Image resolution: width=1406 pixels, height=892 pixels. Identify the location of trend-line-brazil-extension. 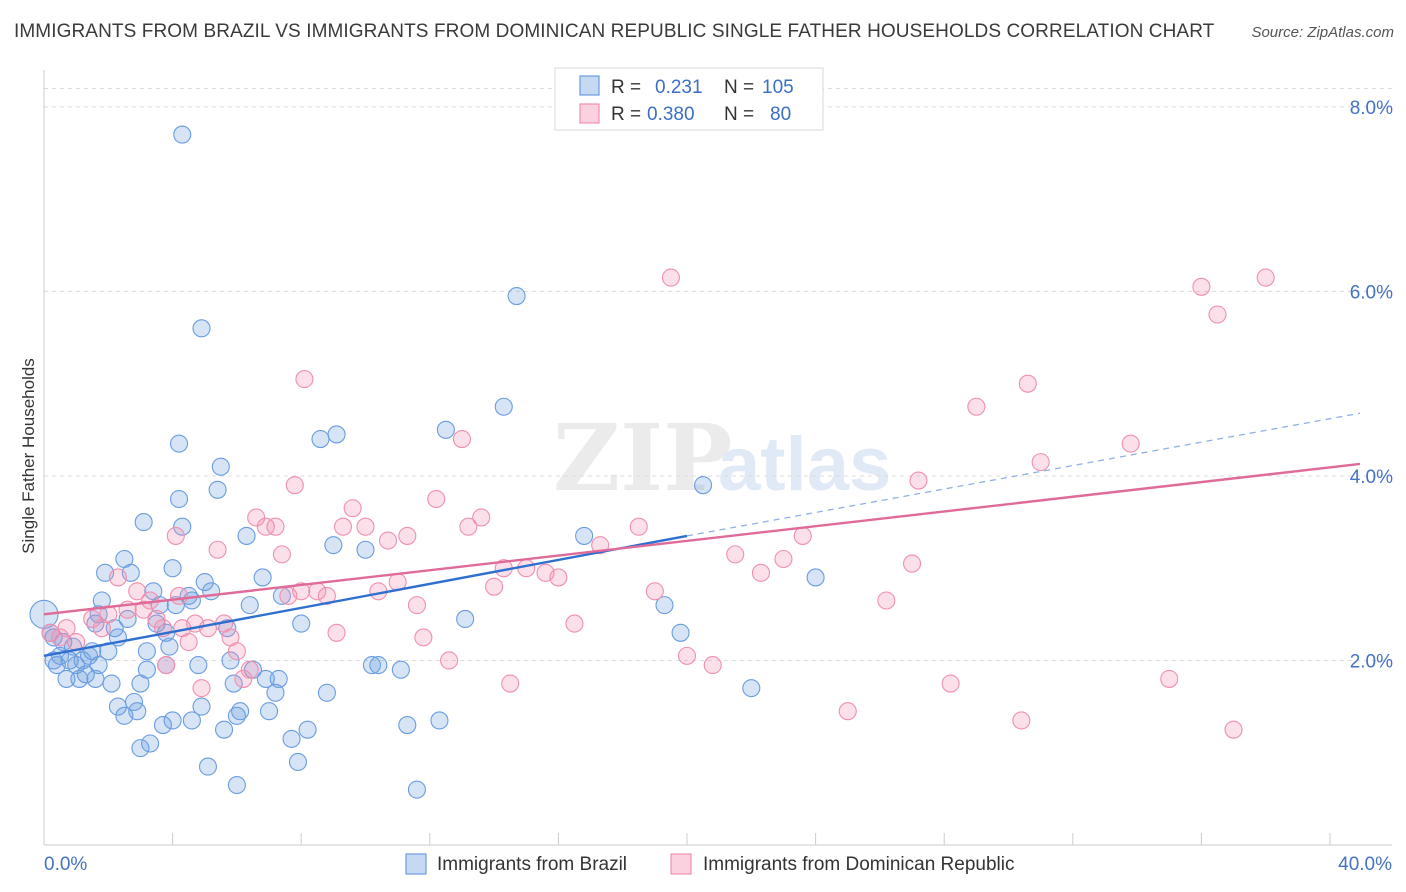
(1023, 474).